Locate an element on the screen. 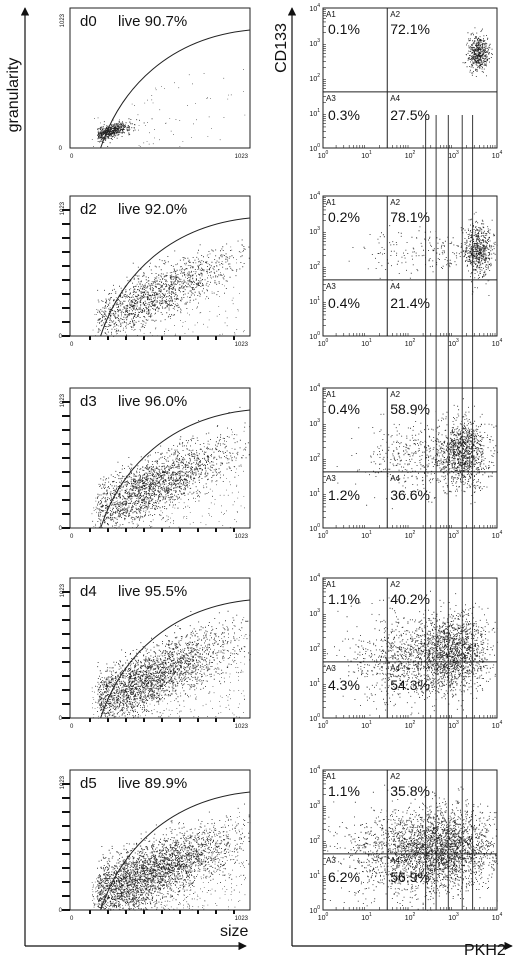 Image resolution: width=520 pixels, height=961 pixels. live-percent: live 90.7% is located at coordinates (152, 21).